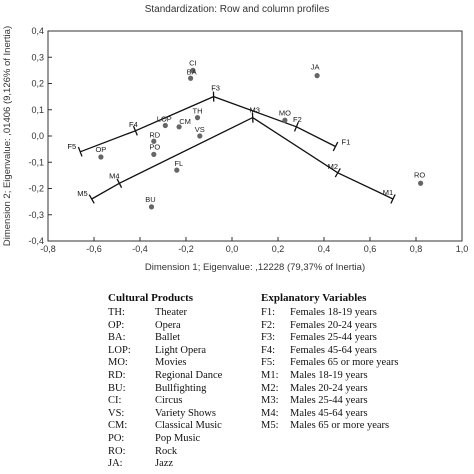 The height and width of the screenshot is (474, 474). Describe the element at coordinates (237, 9) in the screenshot. I see `chart-subtitle: Standardization: Row and column profiles` at that location.